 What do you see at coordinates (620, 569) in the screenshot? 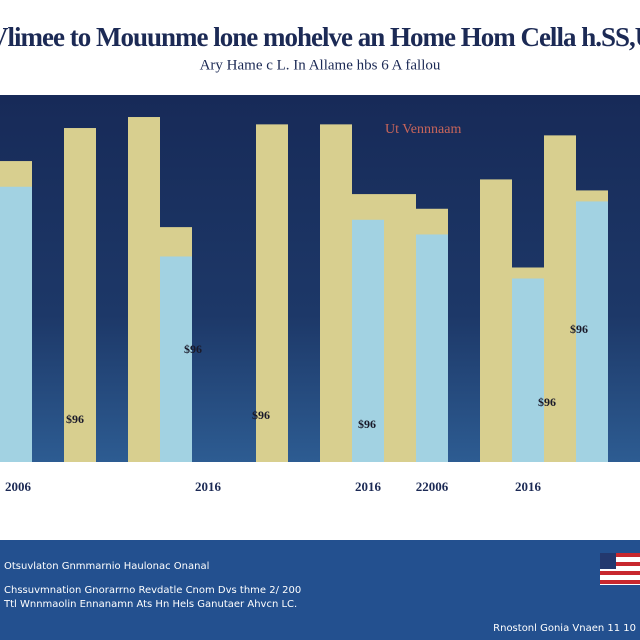
I see `flag` at bounding box center [620, 569].